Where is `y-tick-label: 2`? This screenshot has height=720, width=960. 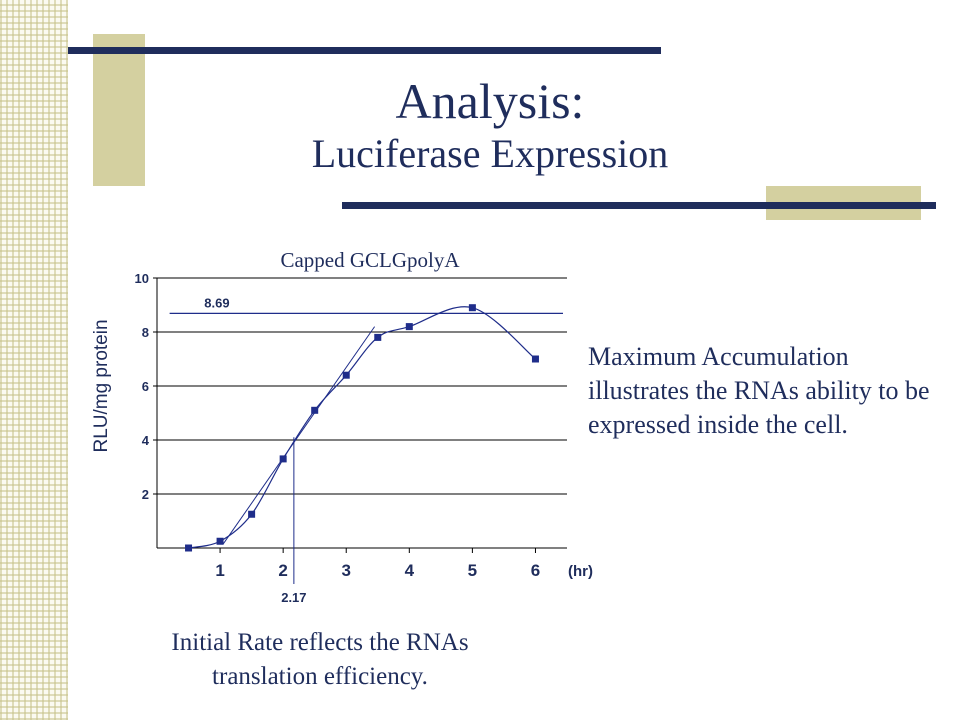 y-tick-label: 2 is located at coordinates (145, 494).